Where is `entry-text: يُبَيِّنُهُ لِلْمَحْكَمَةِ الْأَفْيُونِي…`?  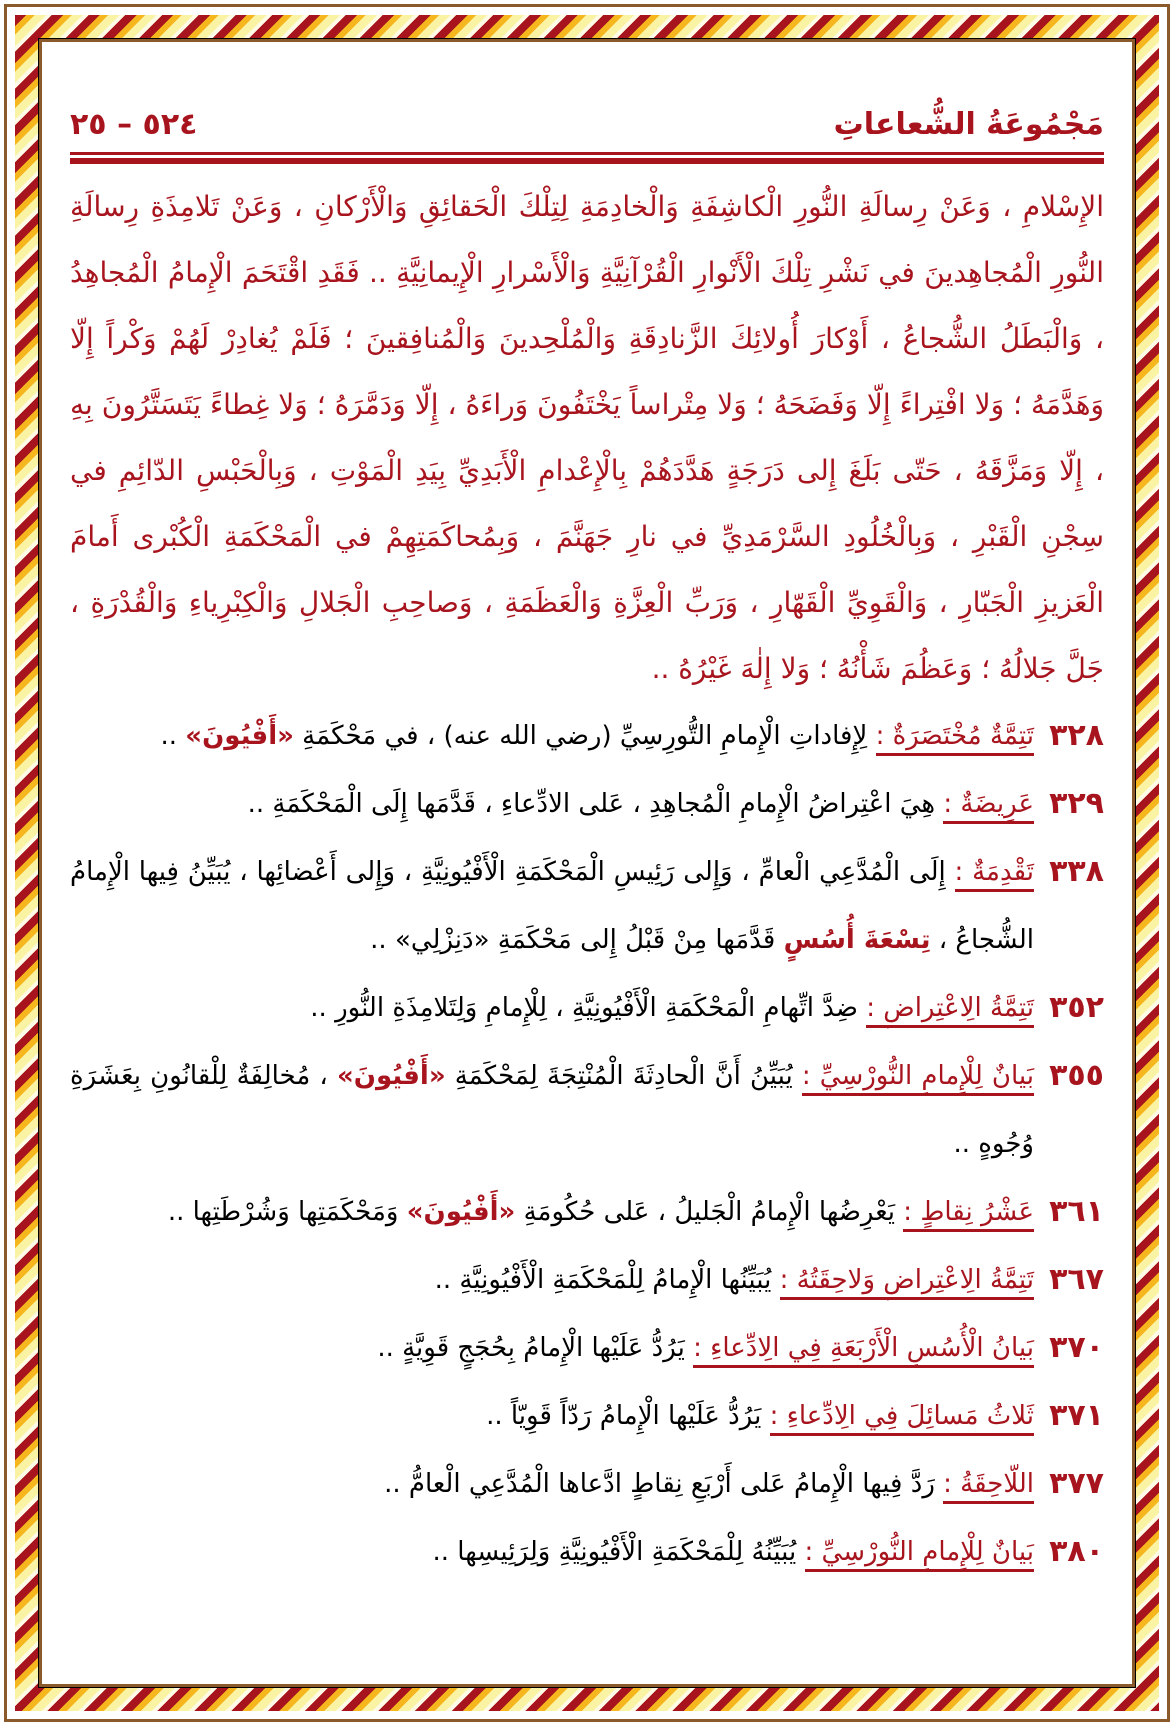 entry-text: يُبَيِّنُهُ لِلْمَحْكَمَةِ الْأَفْيُونِي… is located at coordinates (618, 1552).